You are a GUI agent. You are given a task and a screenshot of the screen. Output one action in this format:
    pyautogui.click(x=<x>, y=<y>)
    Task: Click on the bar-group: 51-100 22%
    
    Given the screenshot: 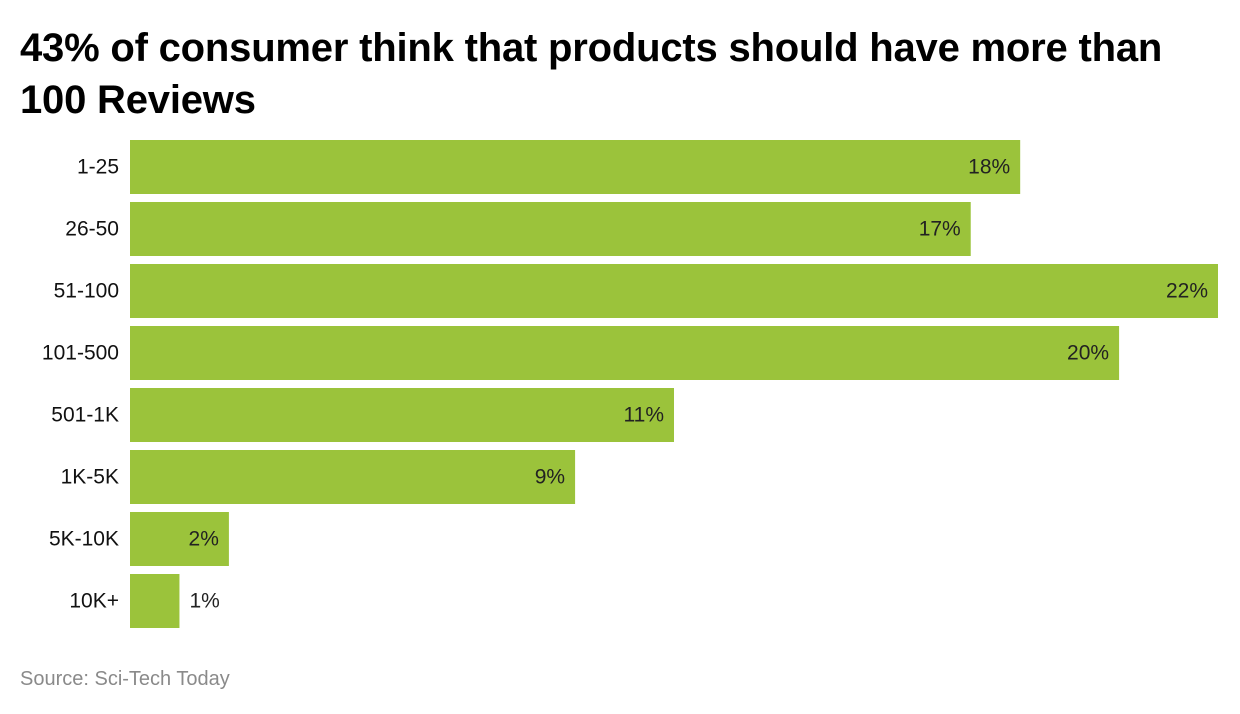 What is the action you would take?
    pyautogui.click(x=636, y=291)
    